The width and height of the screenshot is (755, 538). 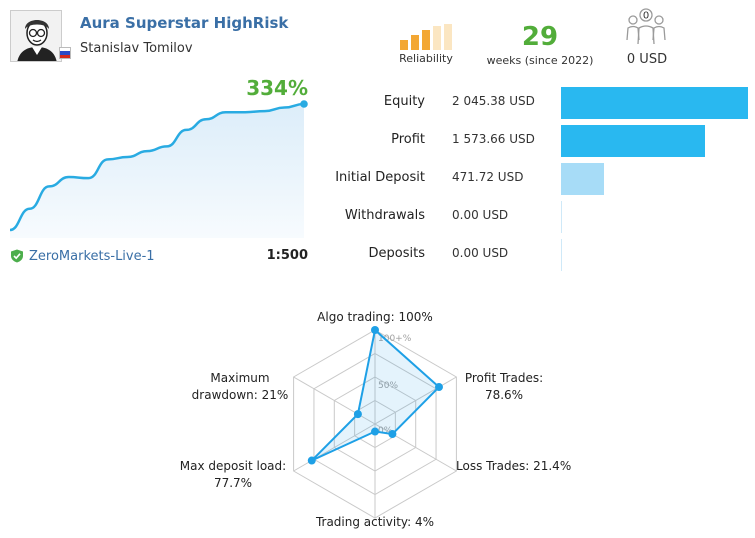 I want to click on growth-line, so click(x=157, y=167).